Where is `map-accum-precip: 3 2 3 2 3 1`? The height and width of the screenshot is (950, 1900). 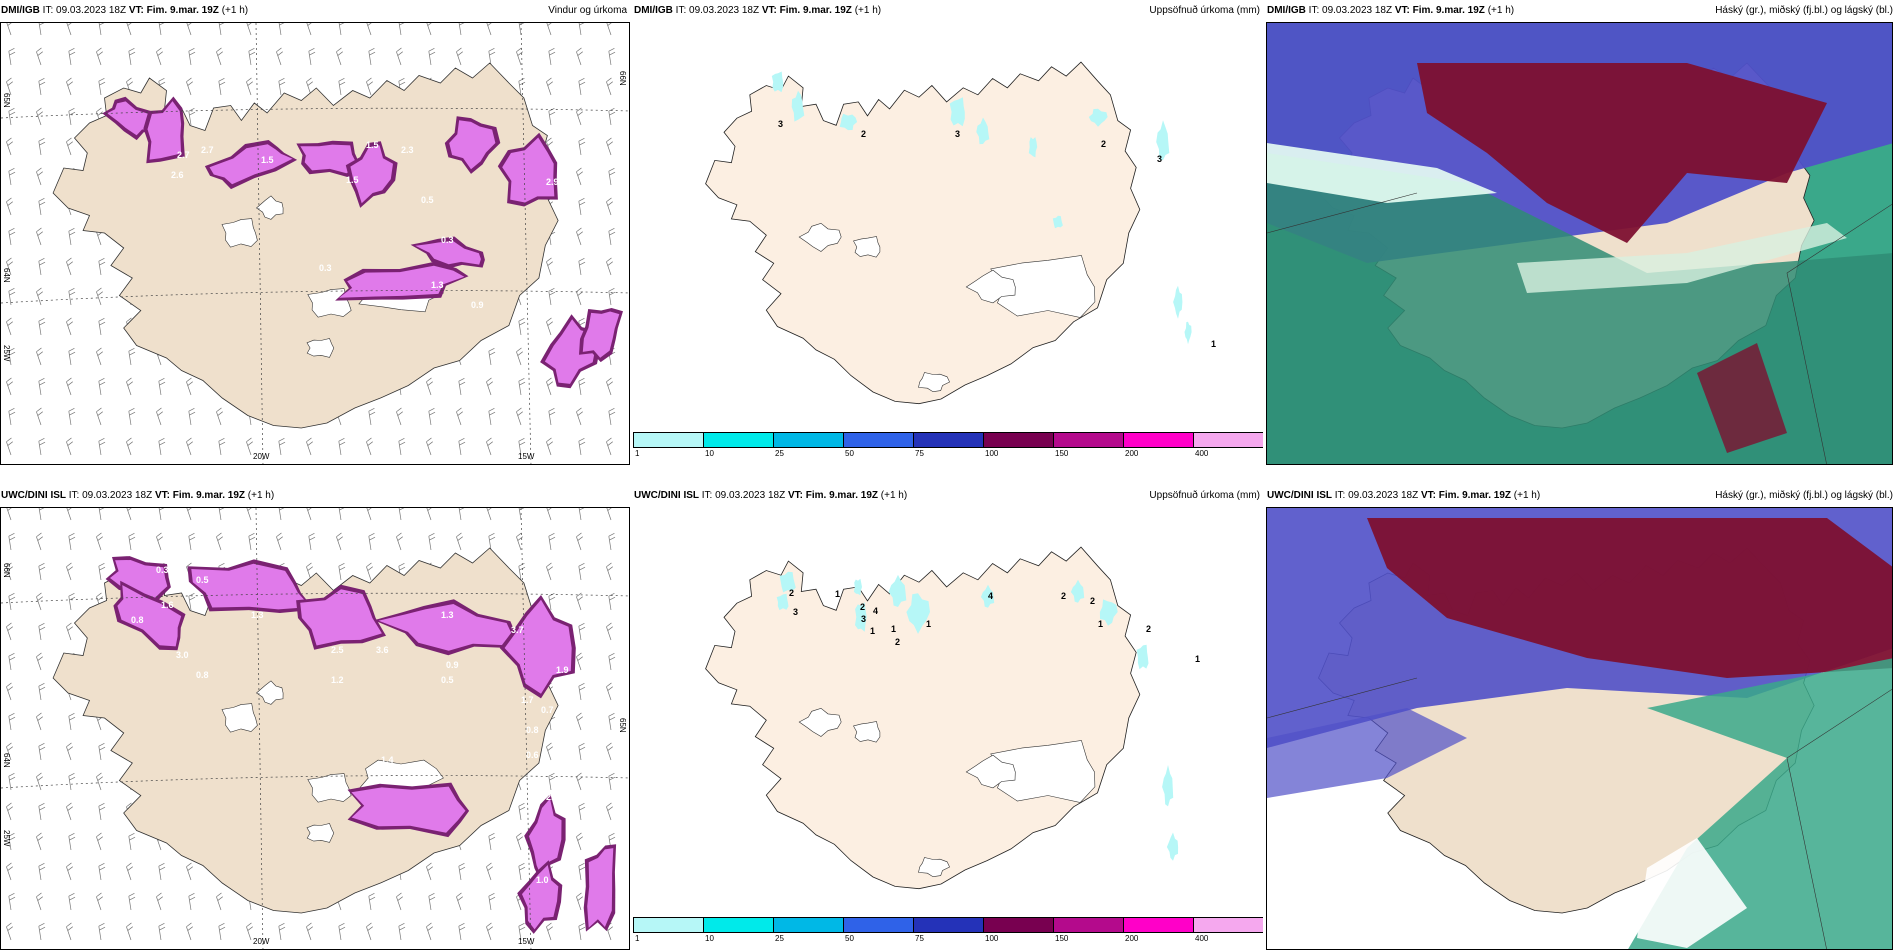
map-accum-precip: 3 2 3 2 3 1 is located at coordinates (948, 228).